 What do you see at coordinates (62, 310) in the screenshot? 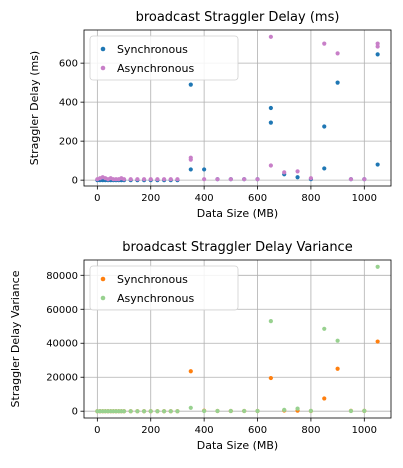
I see `y-tick-label: 60000` at bounding box center [62, 310].